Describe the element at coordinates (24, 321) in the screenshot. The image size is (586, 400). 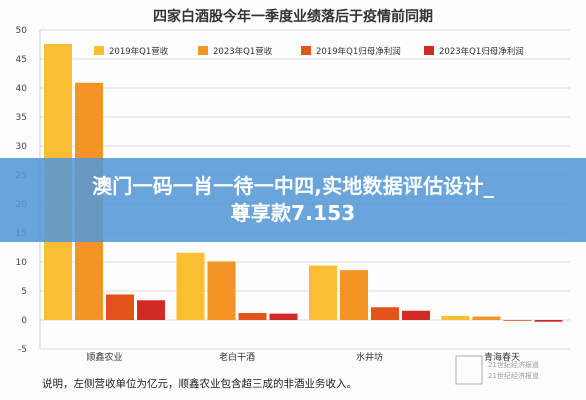
I see `y-tick-label: 0` at that location.